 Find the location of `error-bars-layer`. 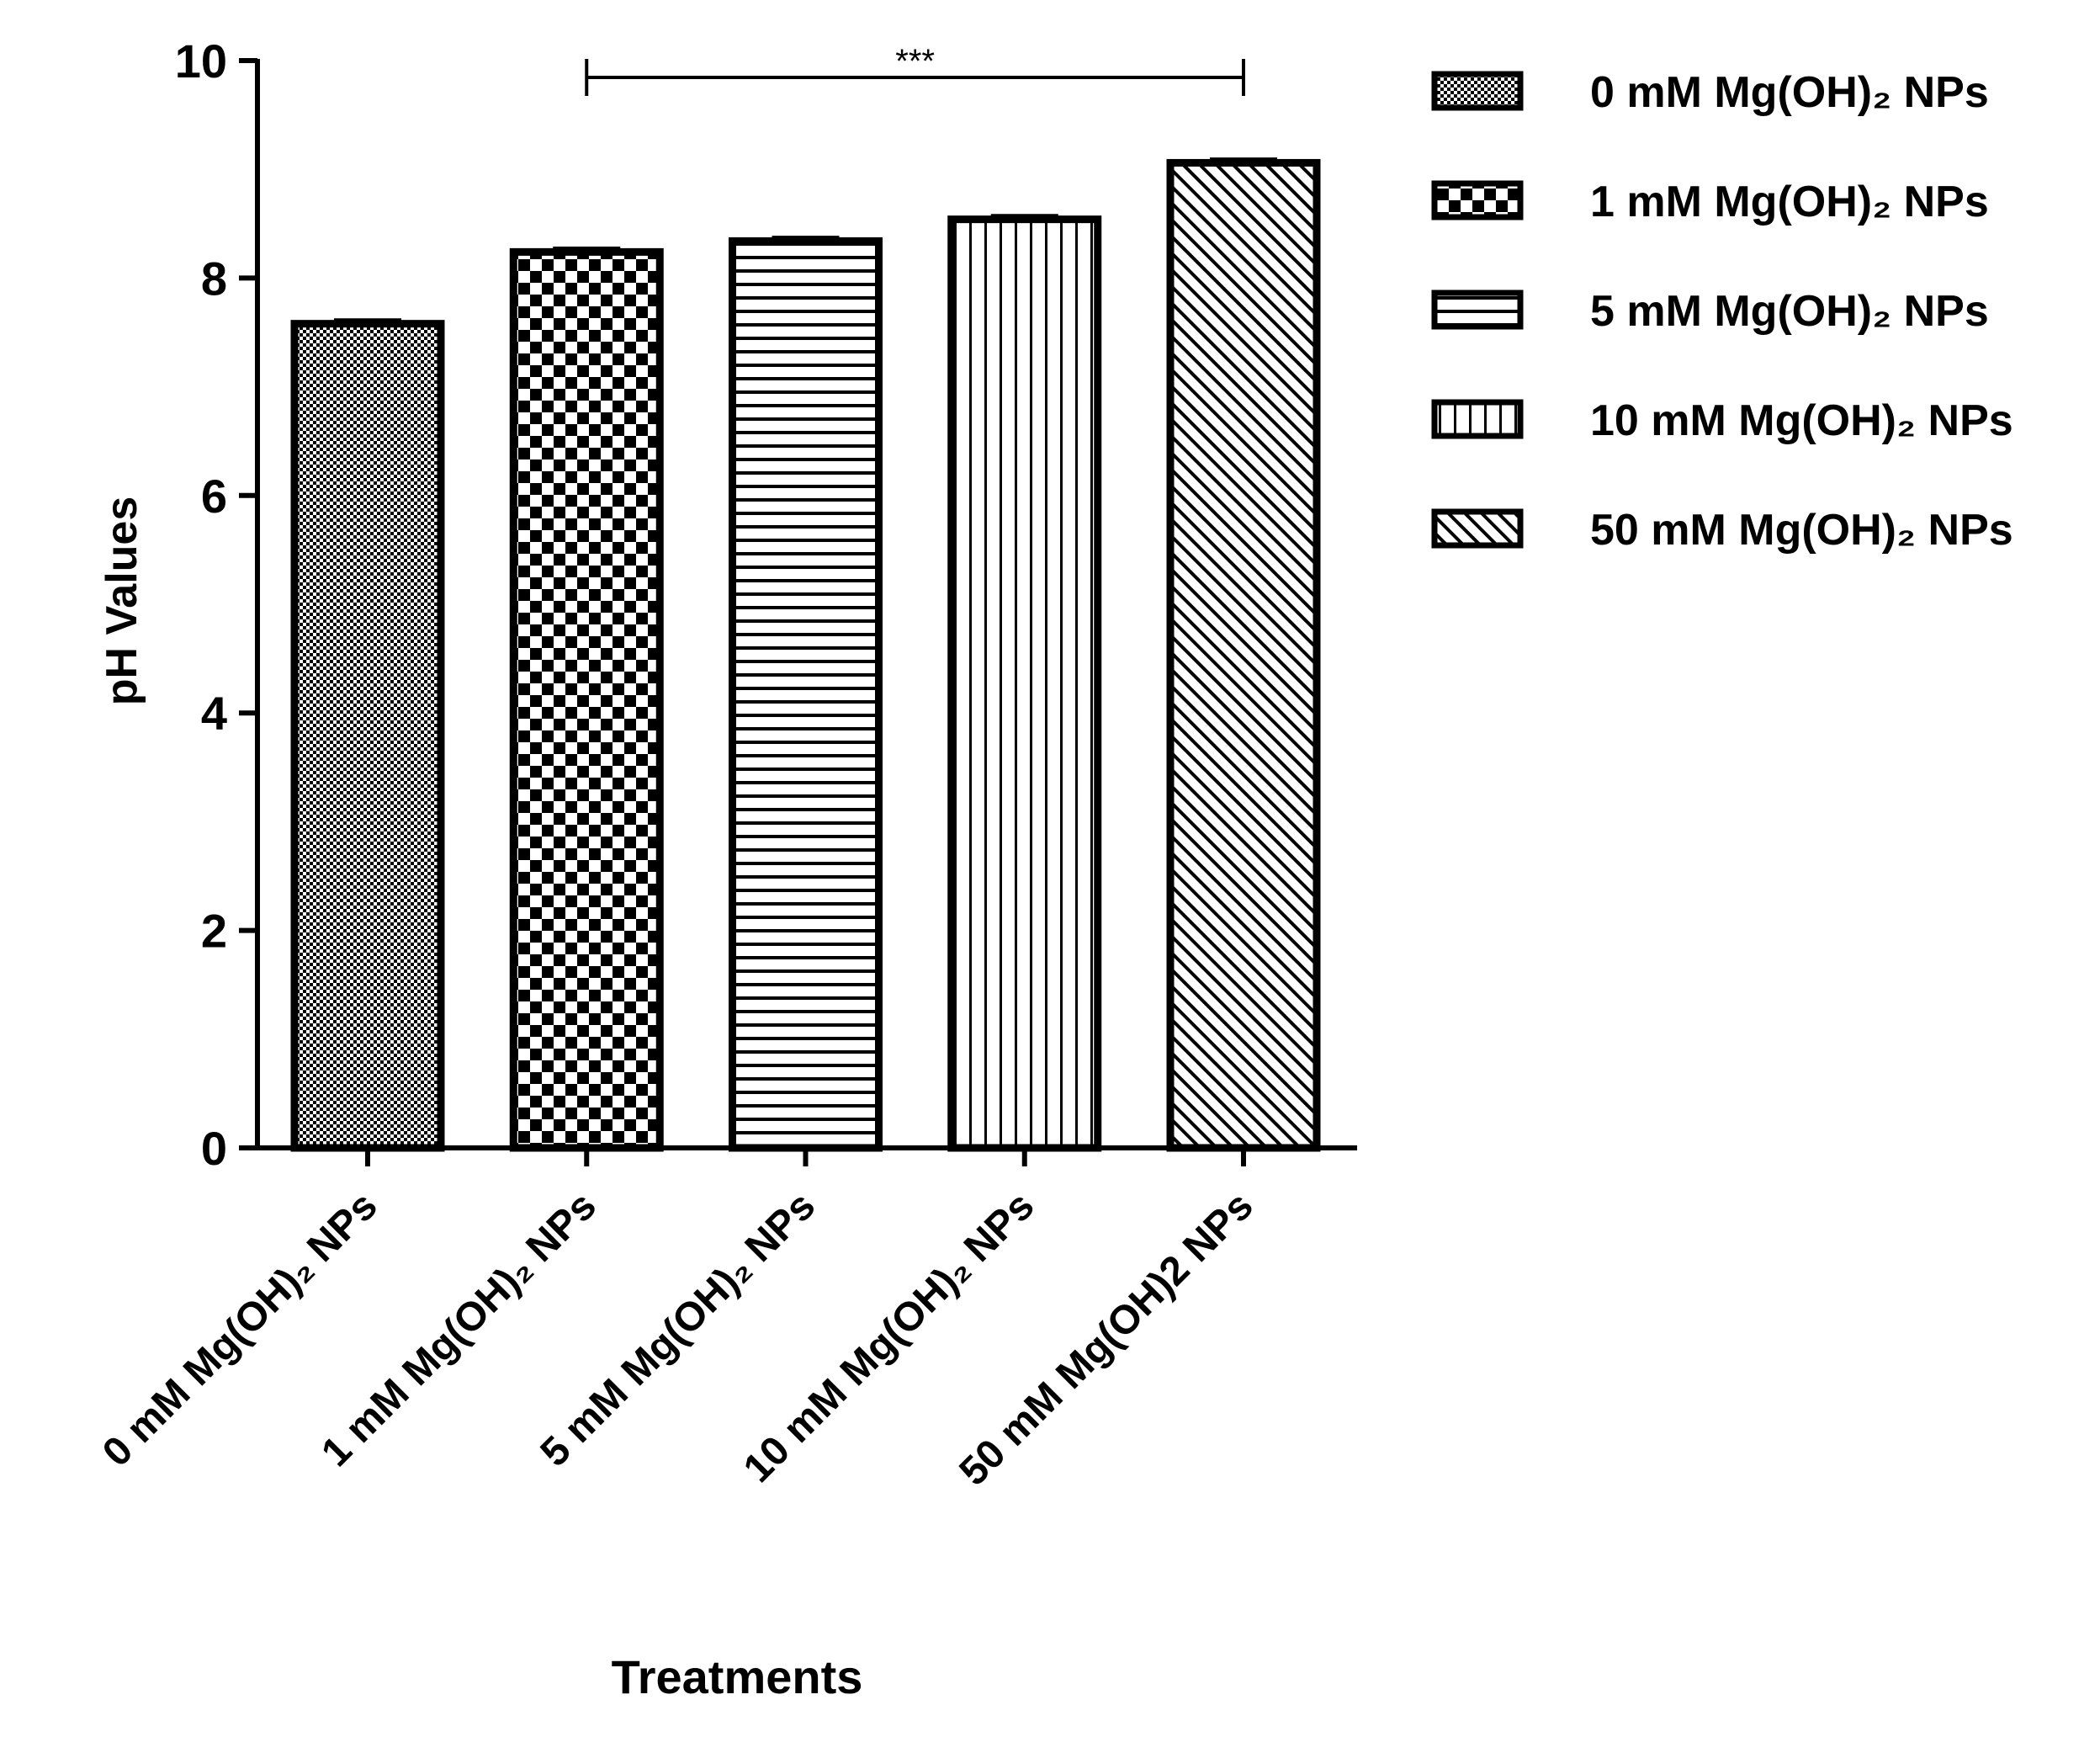

error-bars-layer is located at coordinates (805, 241).